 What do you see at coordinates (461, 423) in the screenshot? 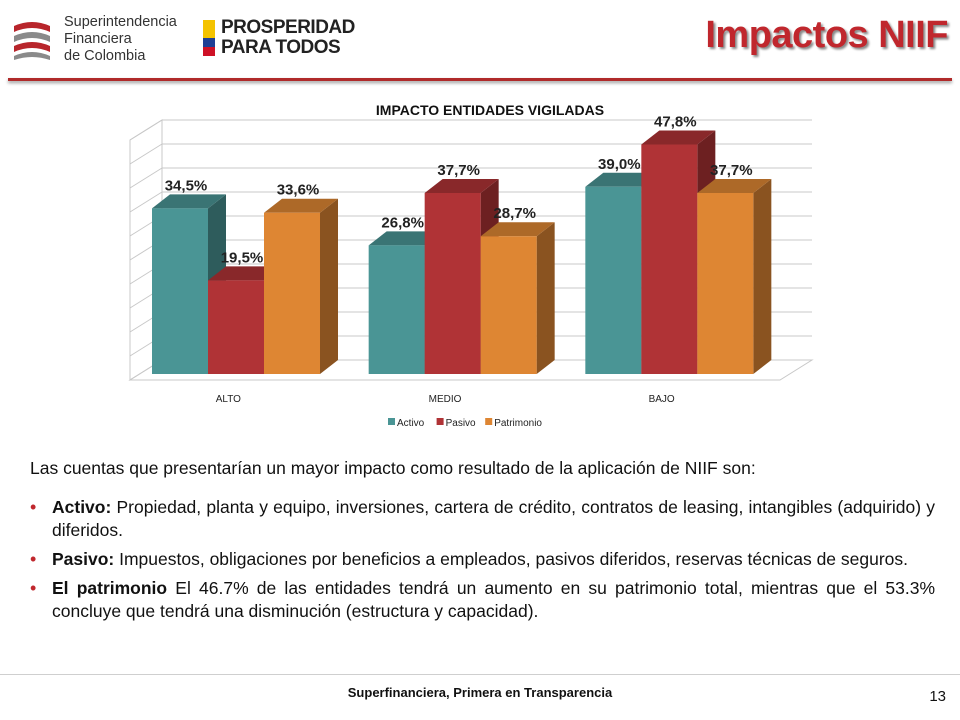
I see `legend-label-pasivo: Pasivo` at bounding box center [461, 423].